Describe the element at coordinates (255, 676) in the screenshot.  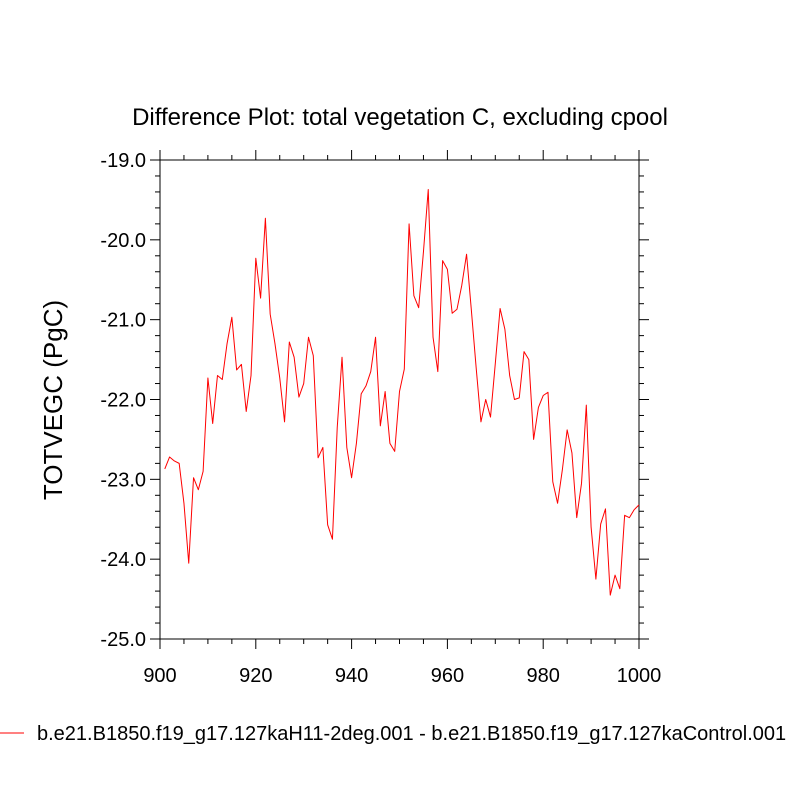
I see `x-tick-label: 920` at that location.